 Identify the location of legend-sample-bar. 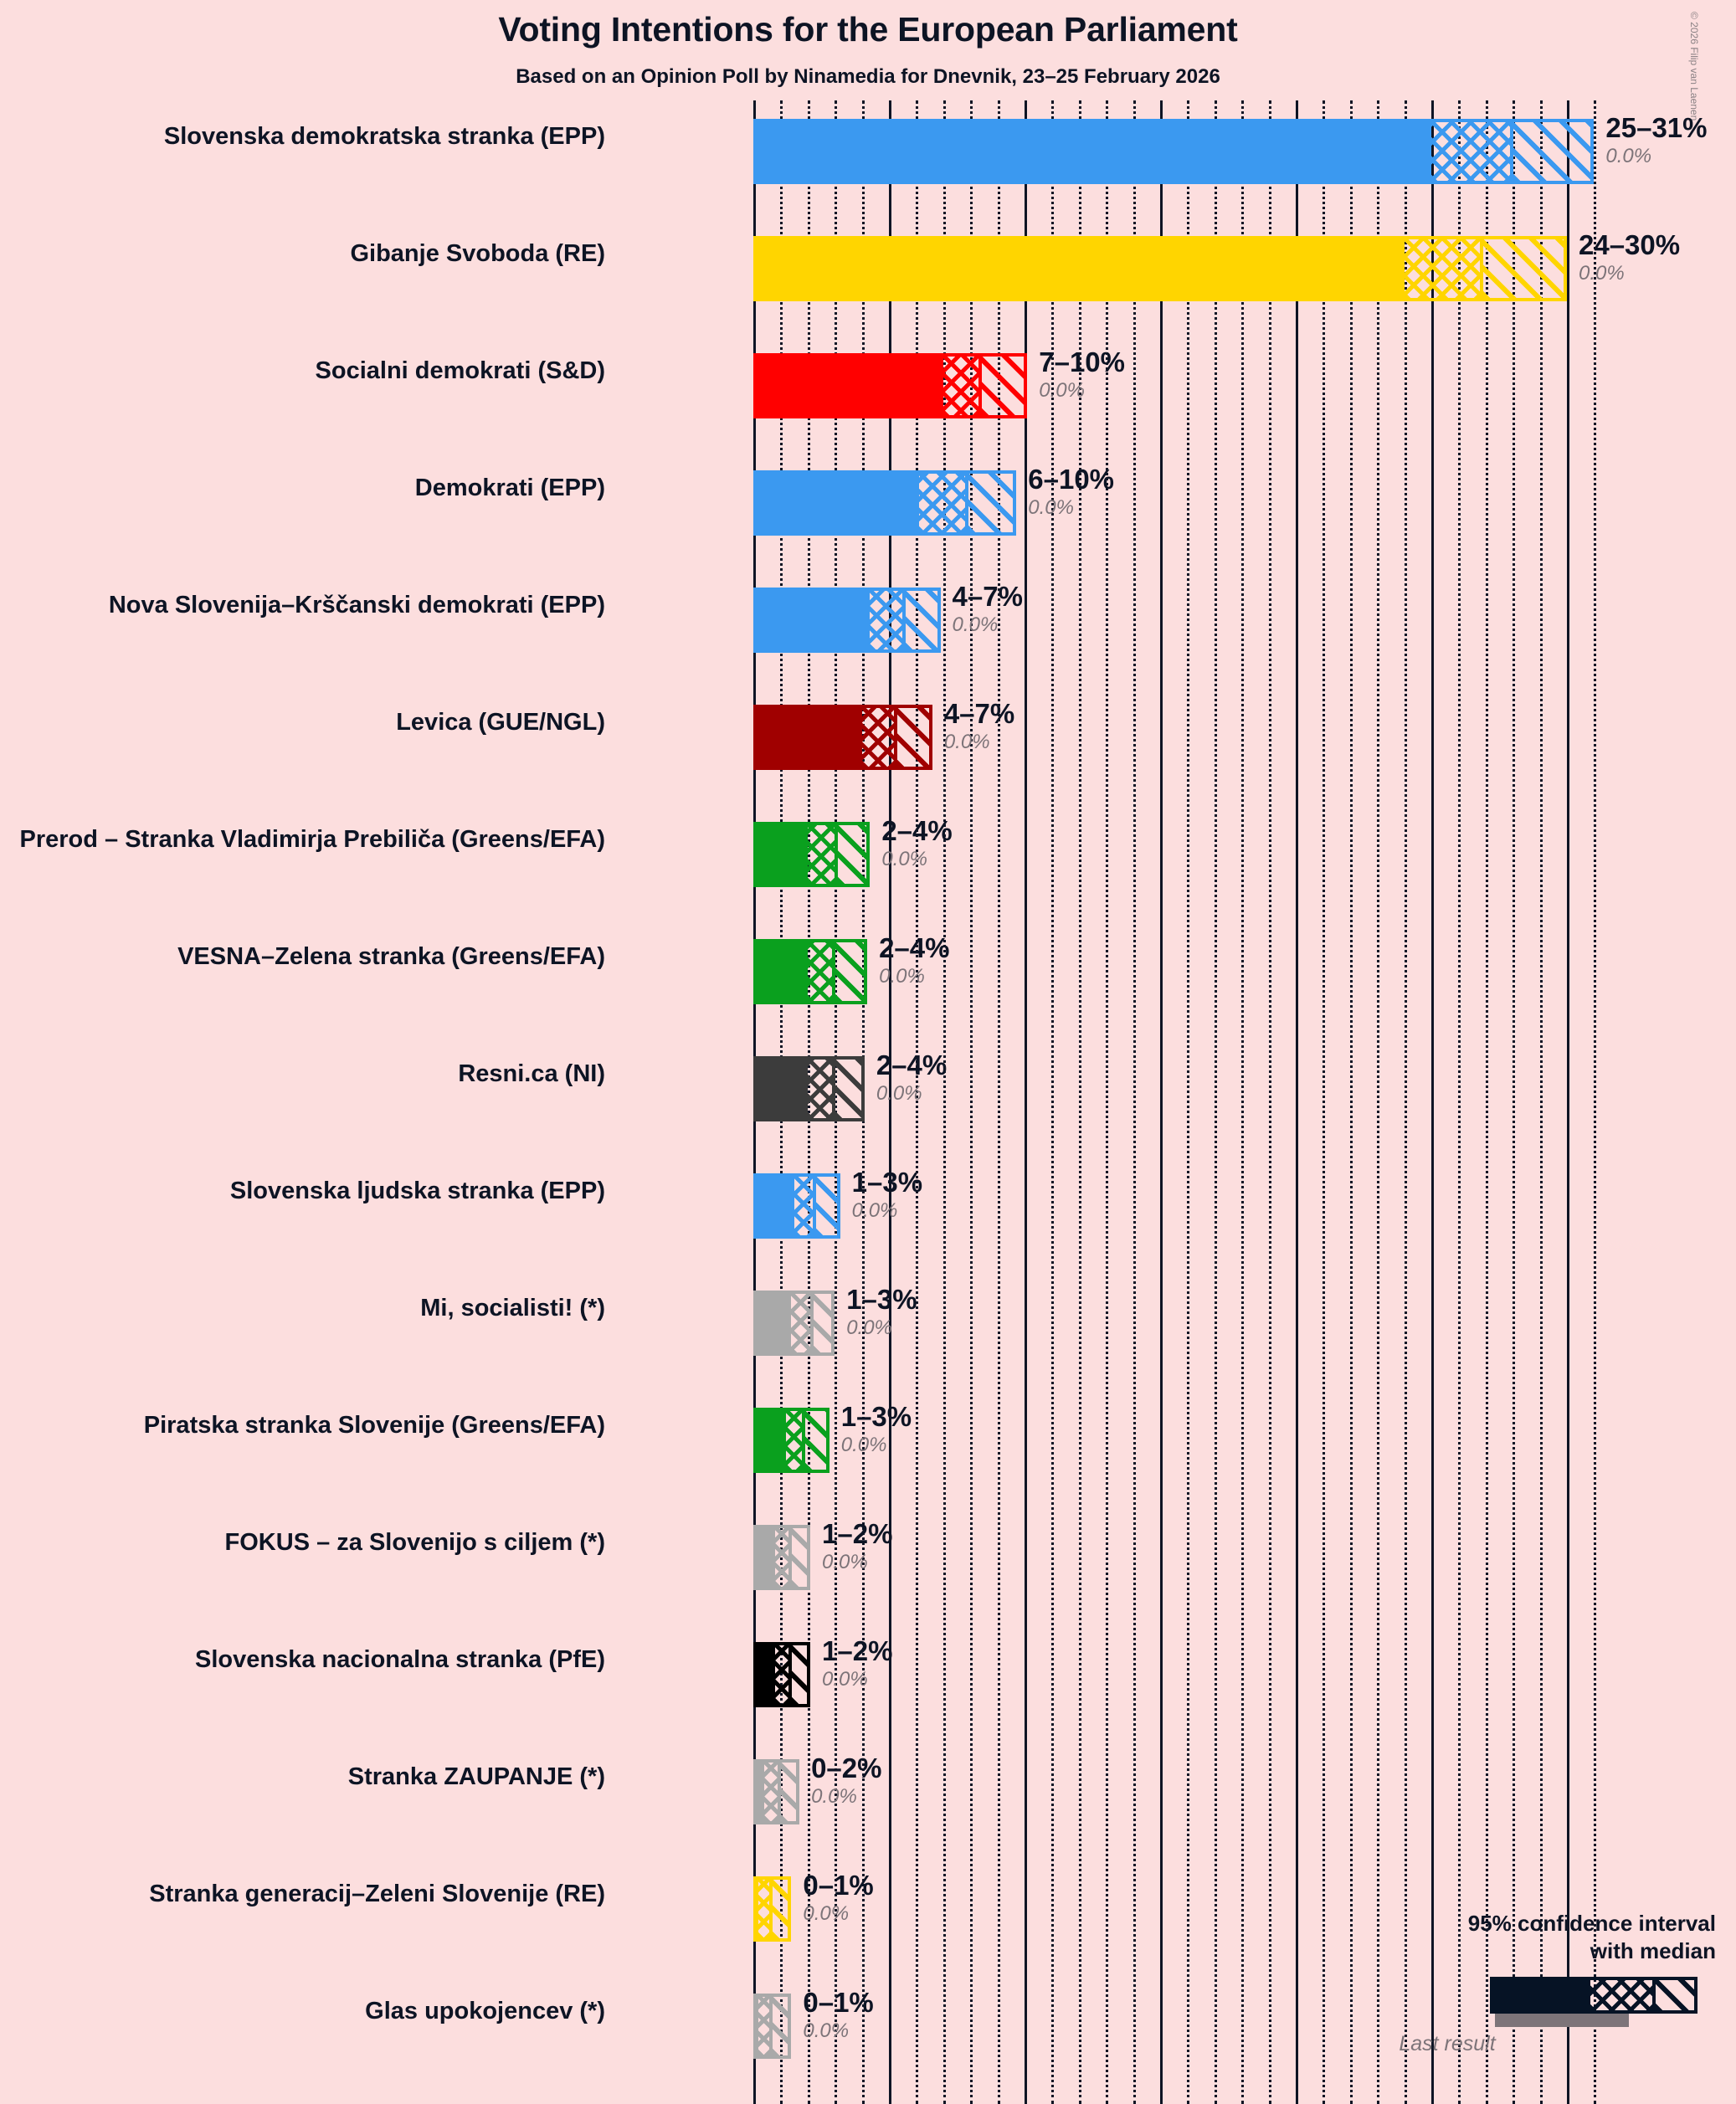
(1593, 1995).